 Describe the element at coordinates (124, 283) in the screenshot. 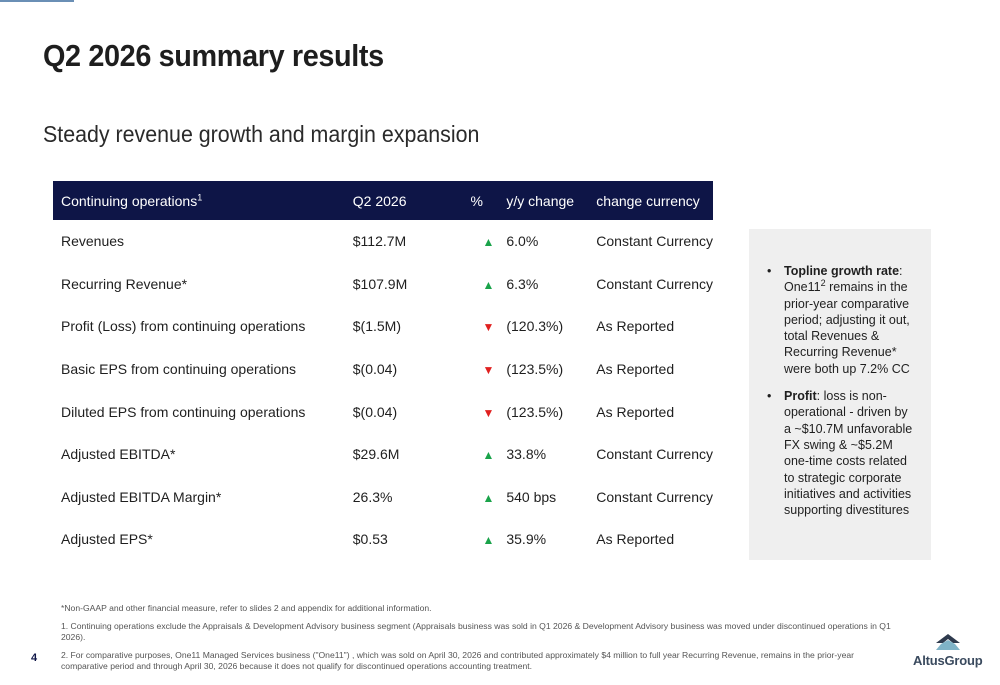

I see `row-label: Recurring Revenue*` at that location.